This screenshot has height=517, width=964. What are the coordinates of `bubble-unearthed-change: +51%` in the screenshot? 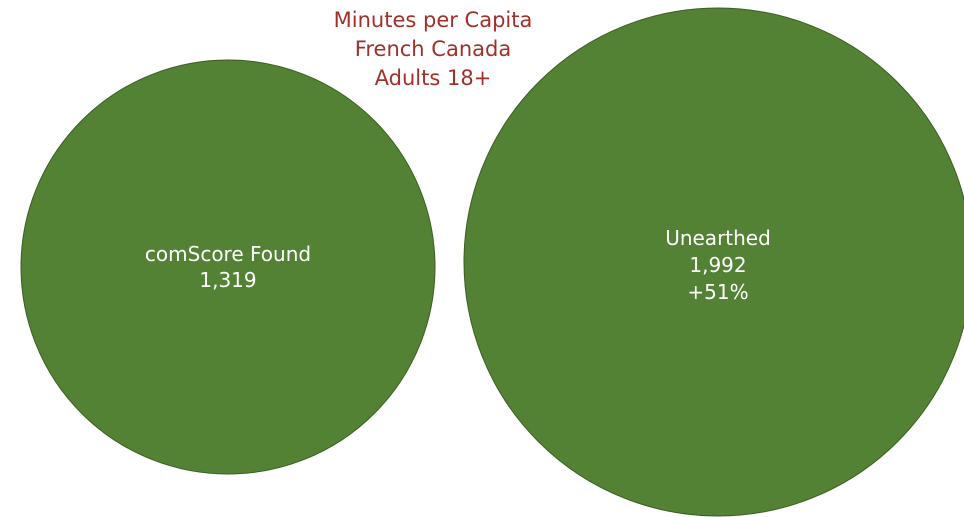 It's located at (717, 292).